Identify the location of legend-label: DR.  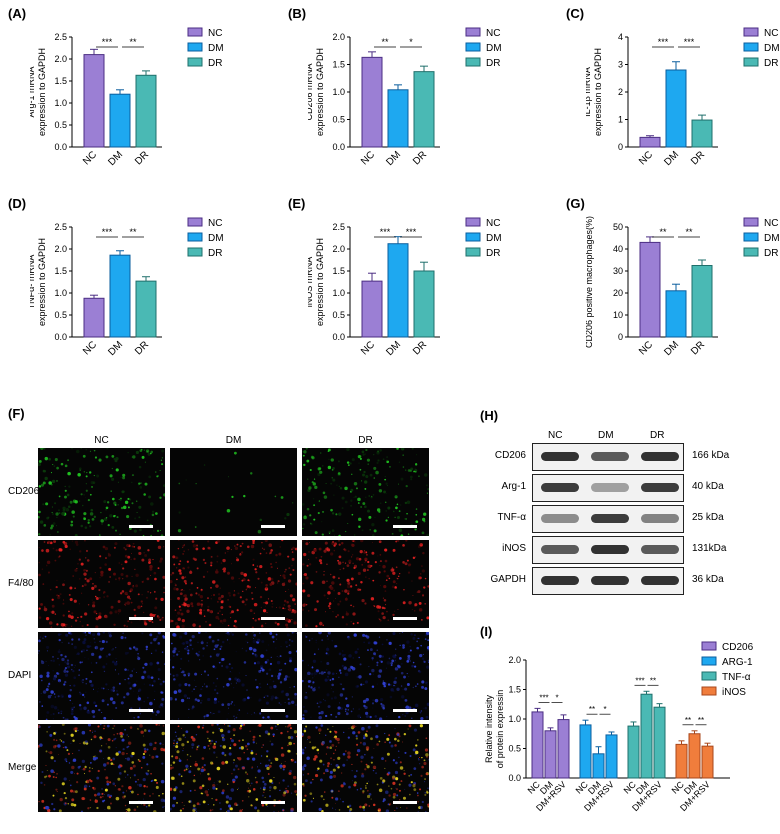
(493, 253).